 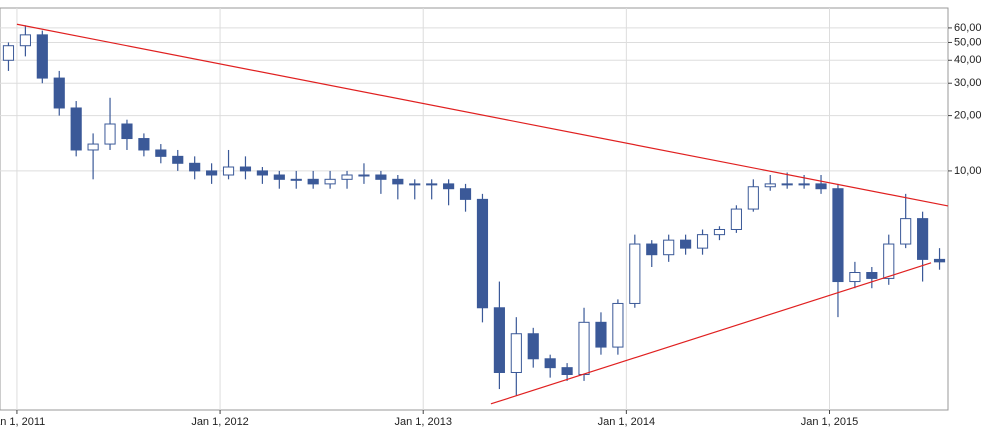 What do you see at coordinates (968, 42) in the screenshot?
I see `y-tick-label: 50,00` at bounding box center [968, 42].